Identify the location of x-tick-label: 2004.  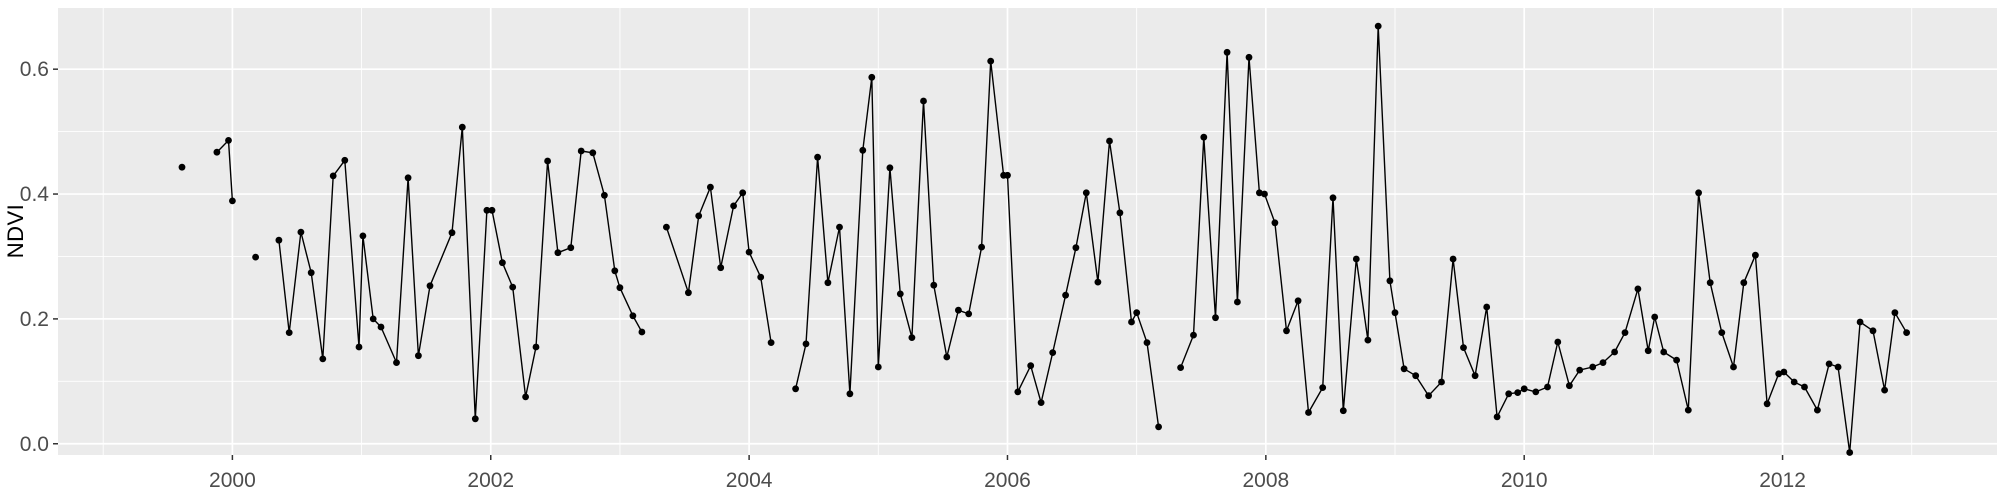
(749, 480).